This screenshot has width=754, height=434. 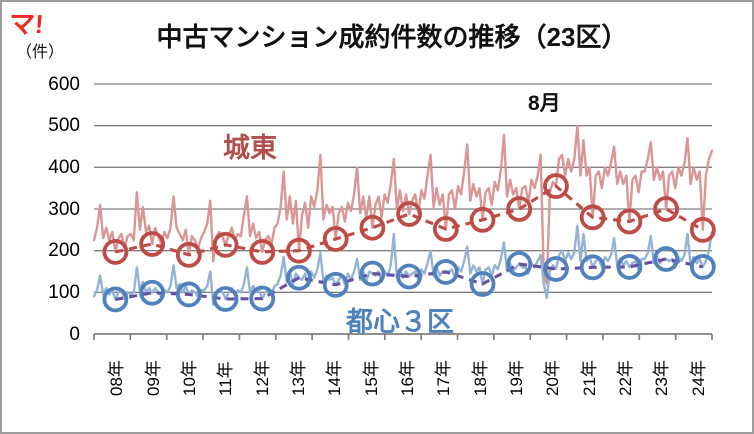 What do you see at coordinates (117, 378) in the screenshot?
I see `x-axis-year-label: 08年` at bounding box center [117, 378].